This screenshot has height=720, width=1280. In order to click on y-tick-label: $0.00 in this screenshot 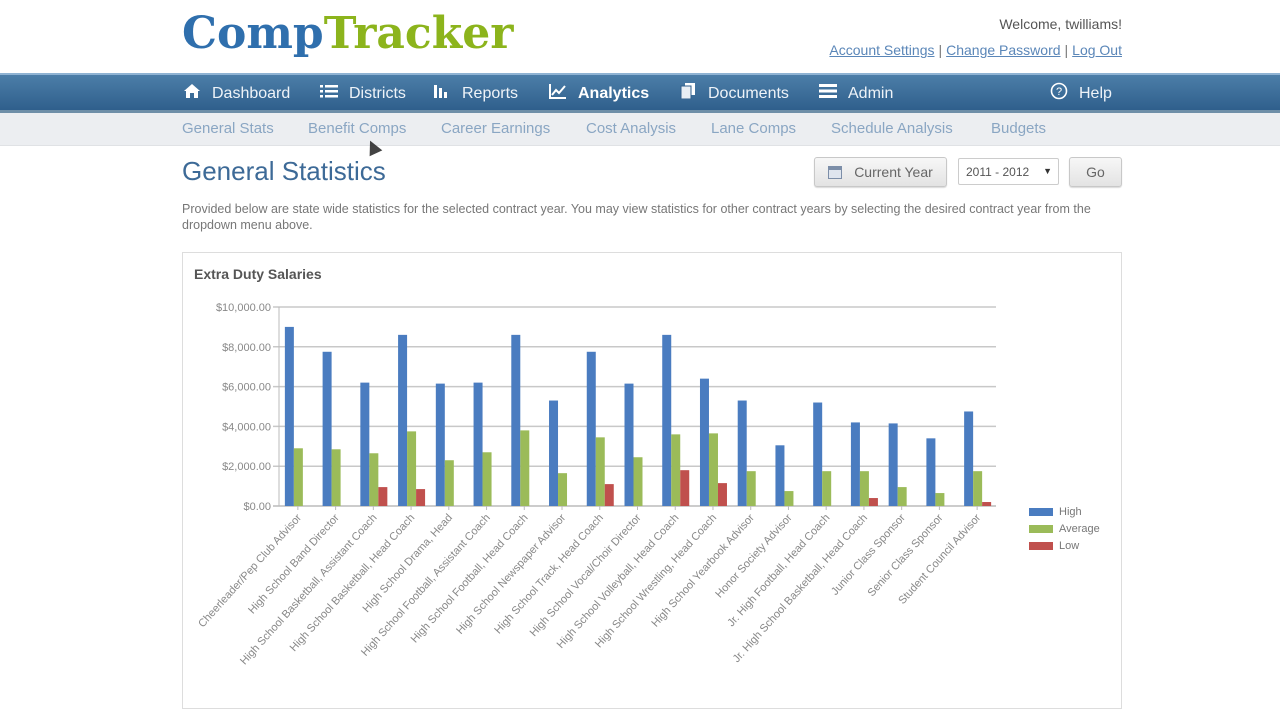, I will do `click(257, 507)`.